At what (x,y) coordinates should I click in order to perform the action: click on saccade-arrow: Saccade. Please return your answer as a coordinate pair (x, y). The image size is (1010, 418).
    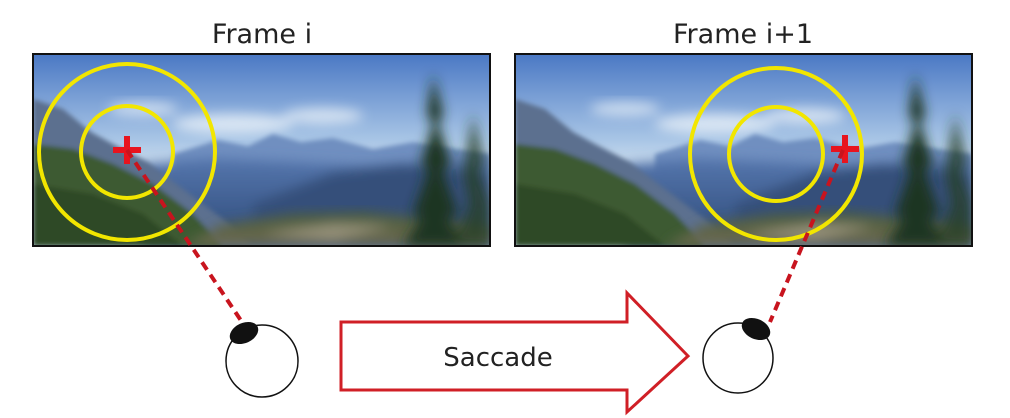
    Looking at the image, I should click on (514, 352).